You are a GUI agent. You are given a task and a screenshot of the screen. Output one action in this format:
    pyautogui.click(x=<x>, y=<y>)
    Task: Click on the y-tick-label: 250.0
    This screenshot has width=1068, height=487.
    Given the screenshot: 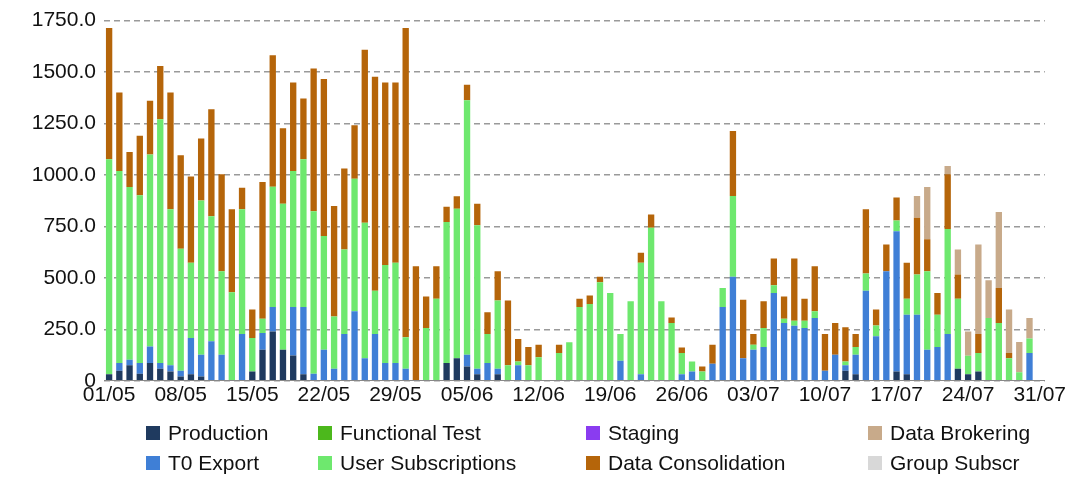 What is the action you would take?
    pyautogui.click(x=69, y=328)
    